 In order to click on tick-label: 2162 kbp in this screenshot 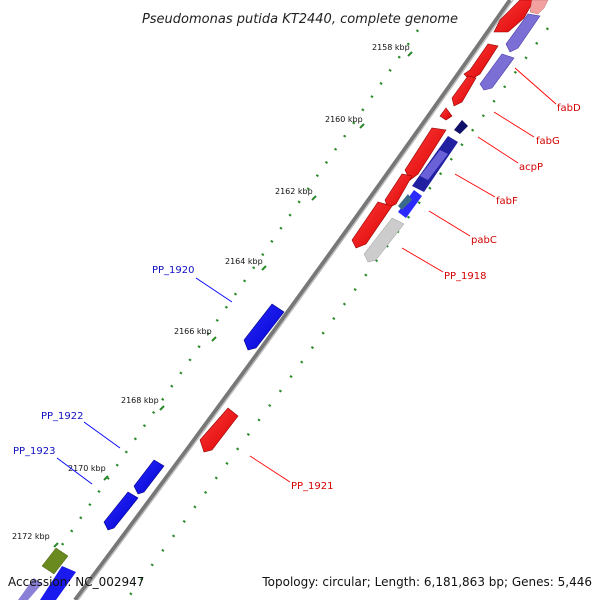, I will do `click(294, 191)`.